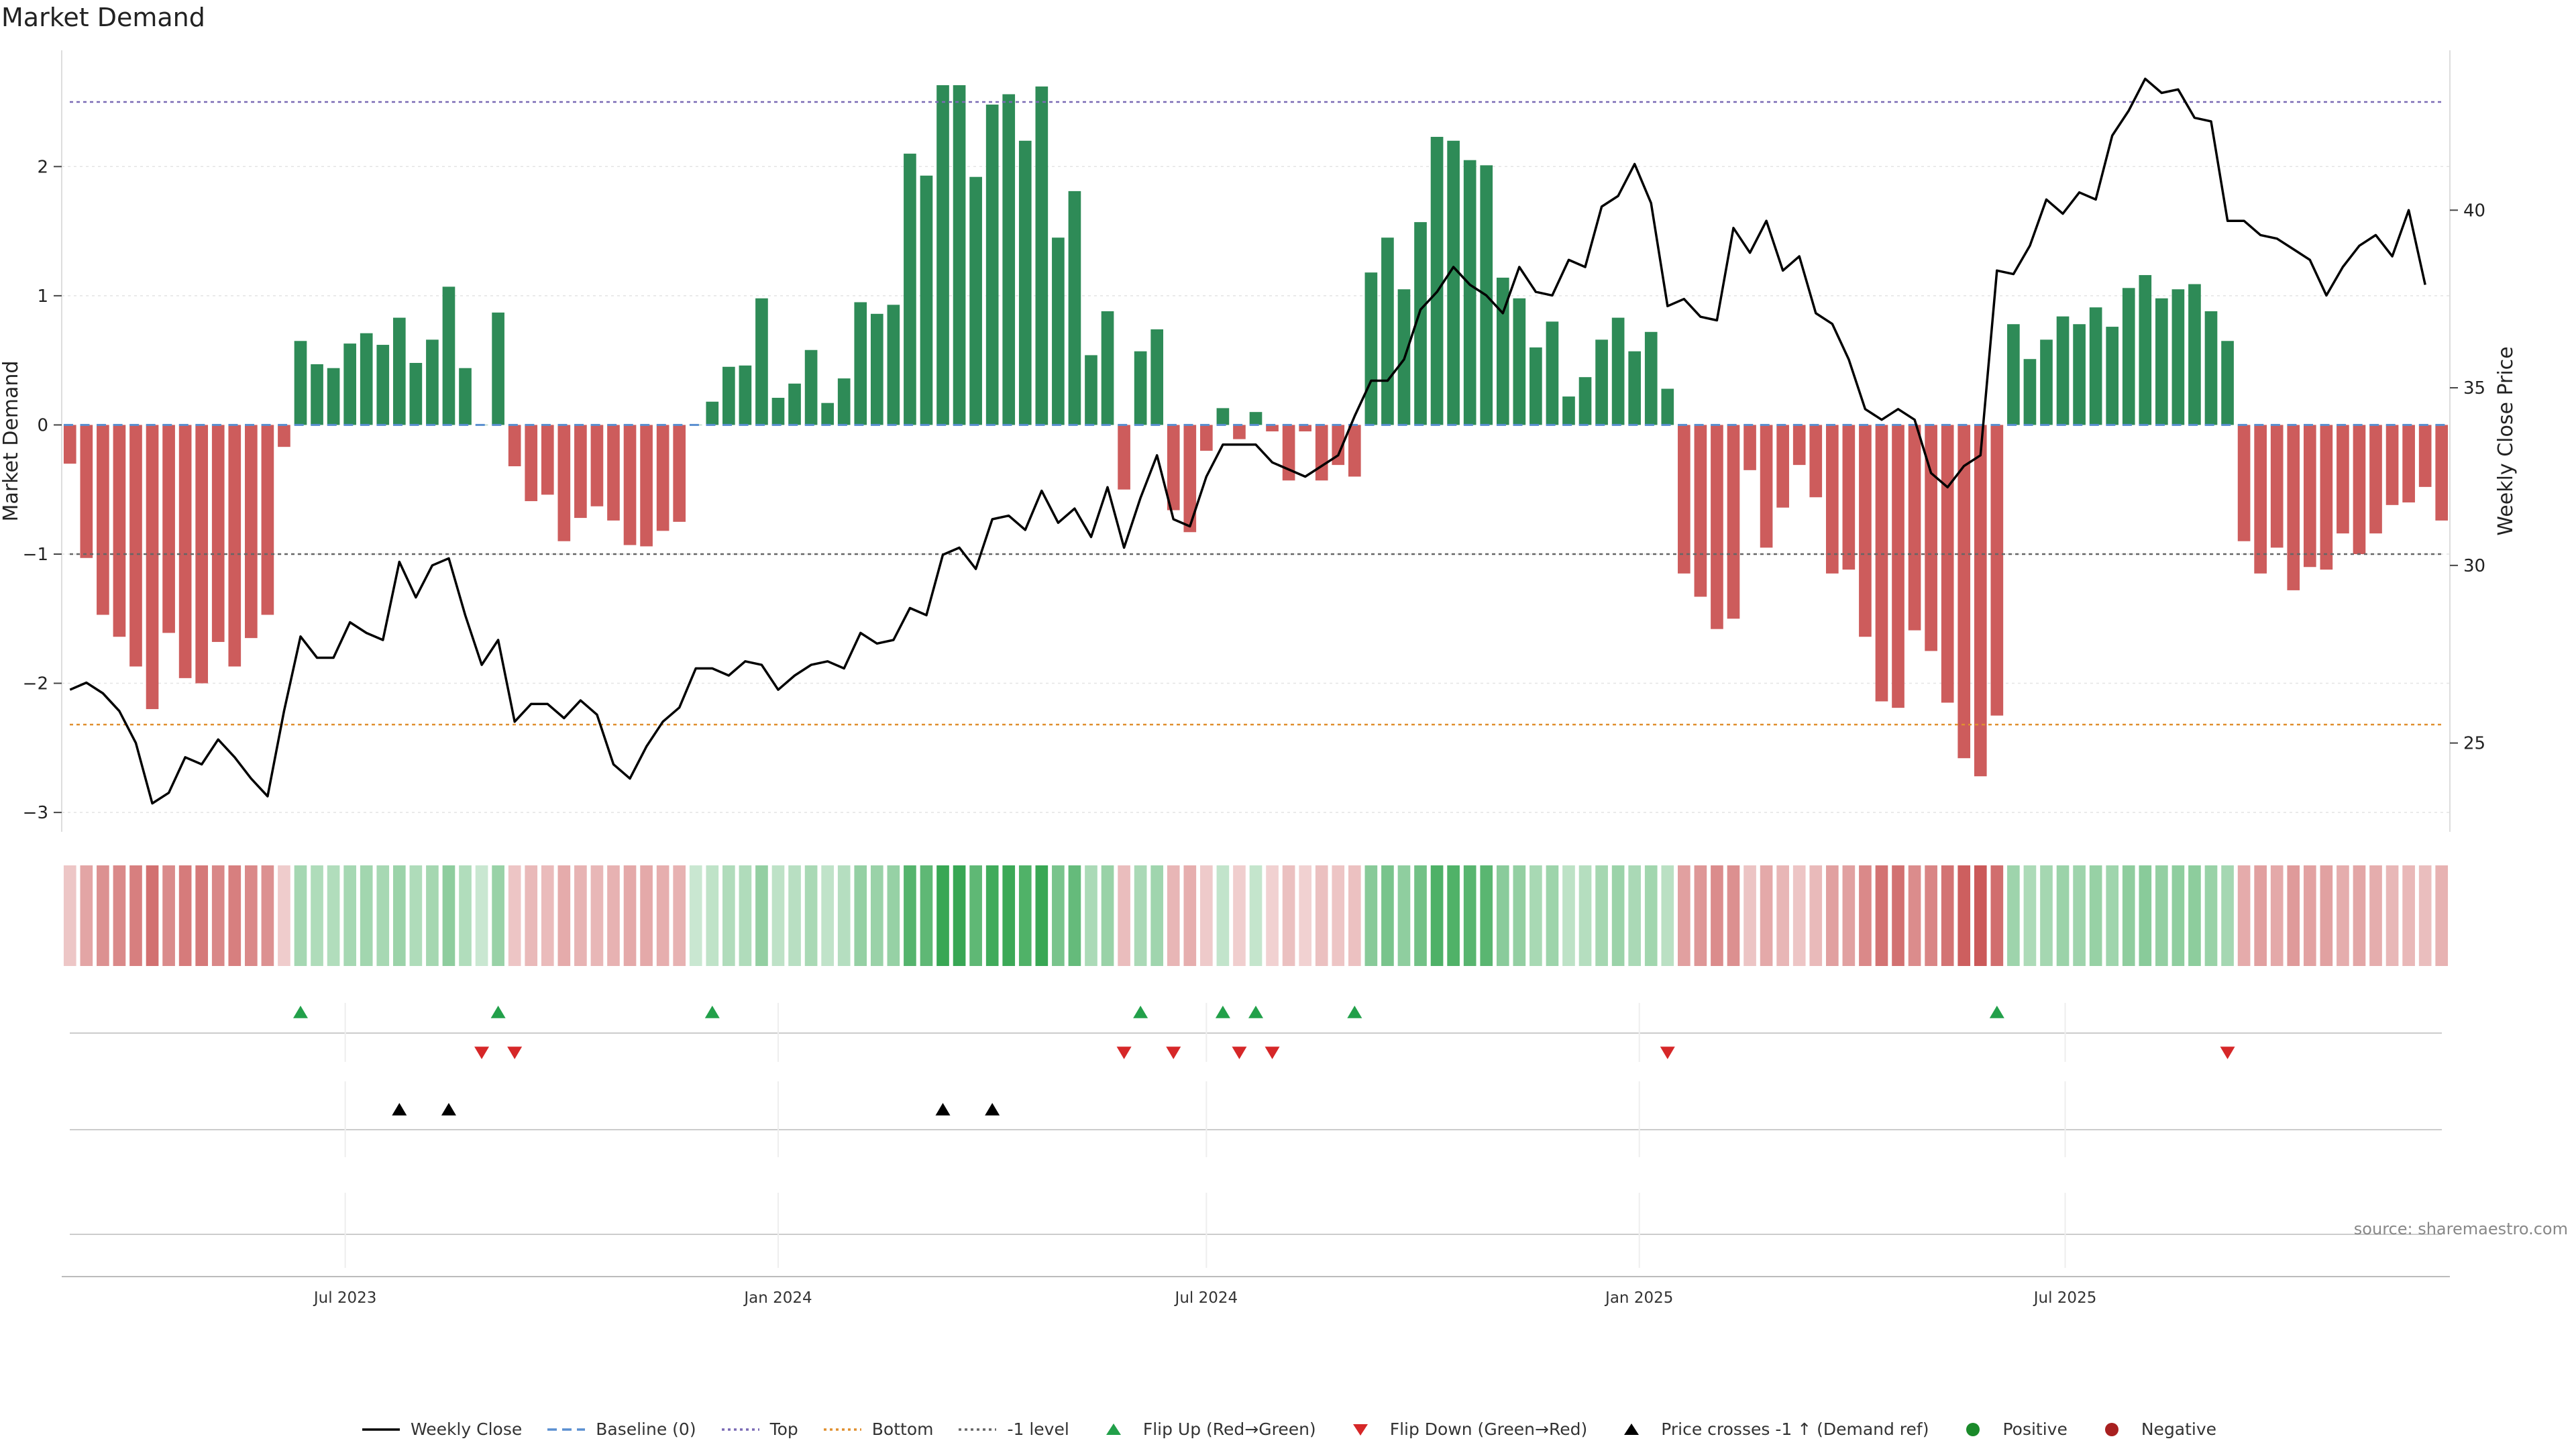 Image resolution: width=2576 pixels, height=1449 pixels. Describe the element at coordinates (2474, 211) in the screenshot. I see `right-tick-label: 40` at that location.